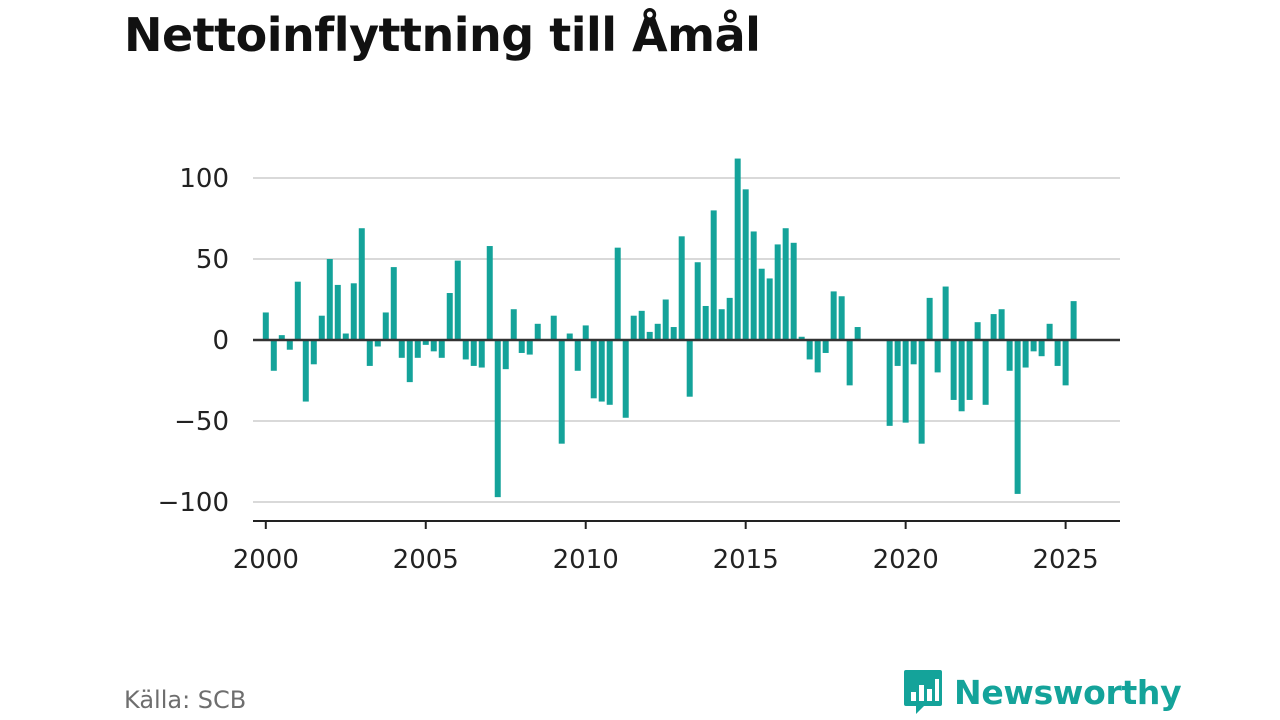 This screenshot has height=720, width=1280. Describe the element at coordinates (204, 179) in the screenshot. I see `y-tick-label: 100` at that location.